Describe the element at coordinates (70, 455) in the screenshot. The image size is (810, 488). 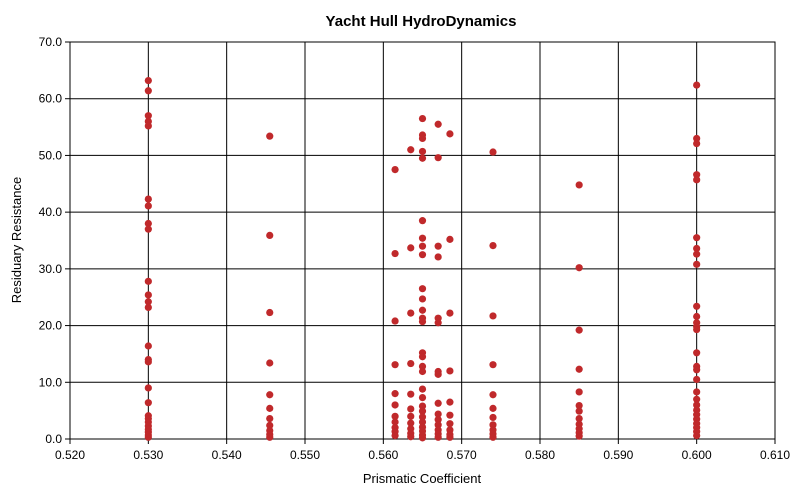
I see `x-tick-label: 0.520` at that location.